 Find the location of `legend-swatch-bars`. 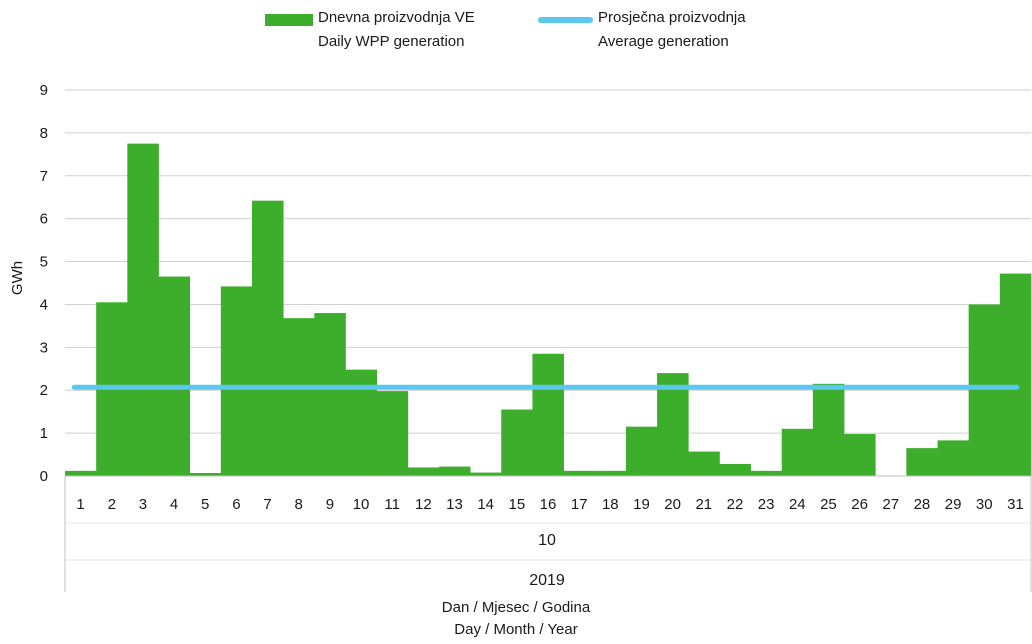

legend-swatch-bars is located at coordinates (289, 20).